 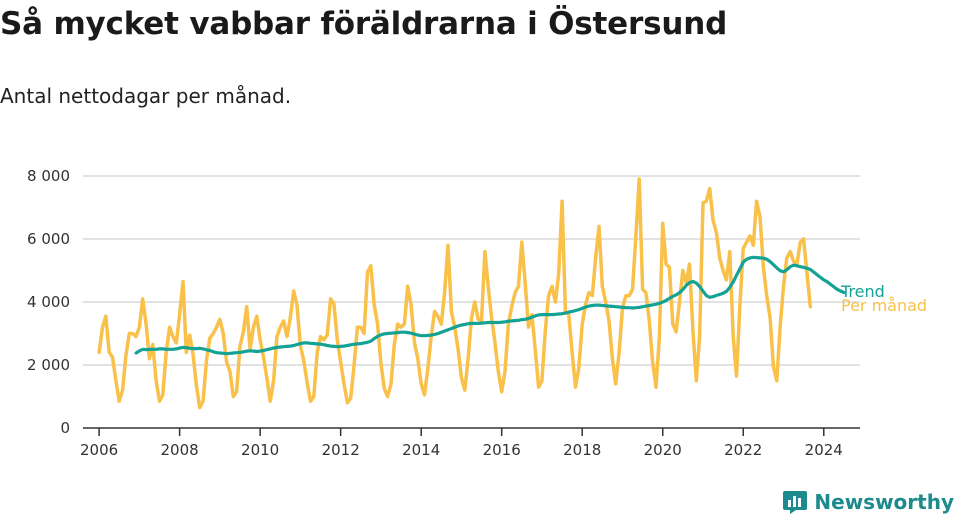 I want to click on newsworthy-logo-icon, so click(x=795, y=502).